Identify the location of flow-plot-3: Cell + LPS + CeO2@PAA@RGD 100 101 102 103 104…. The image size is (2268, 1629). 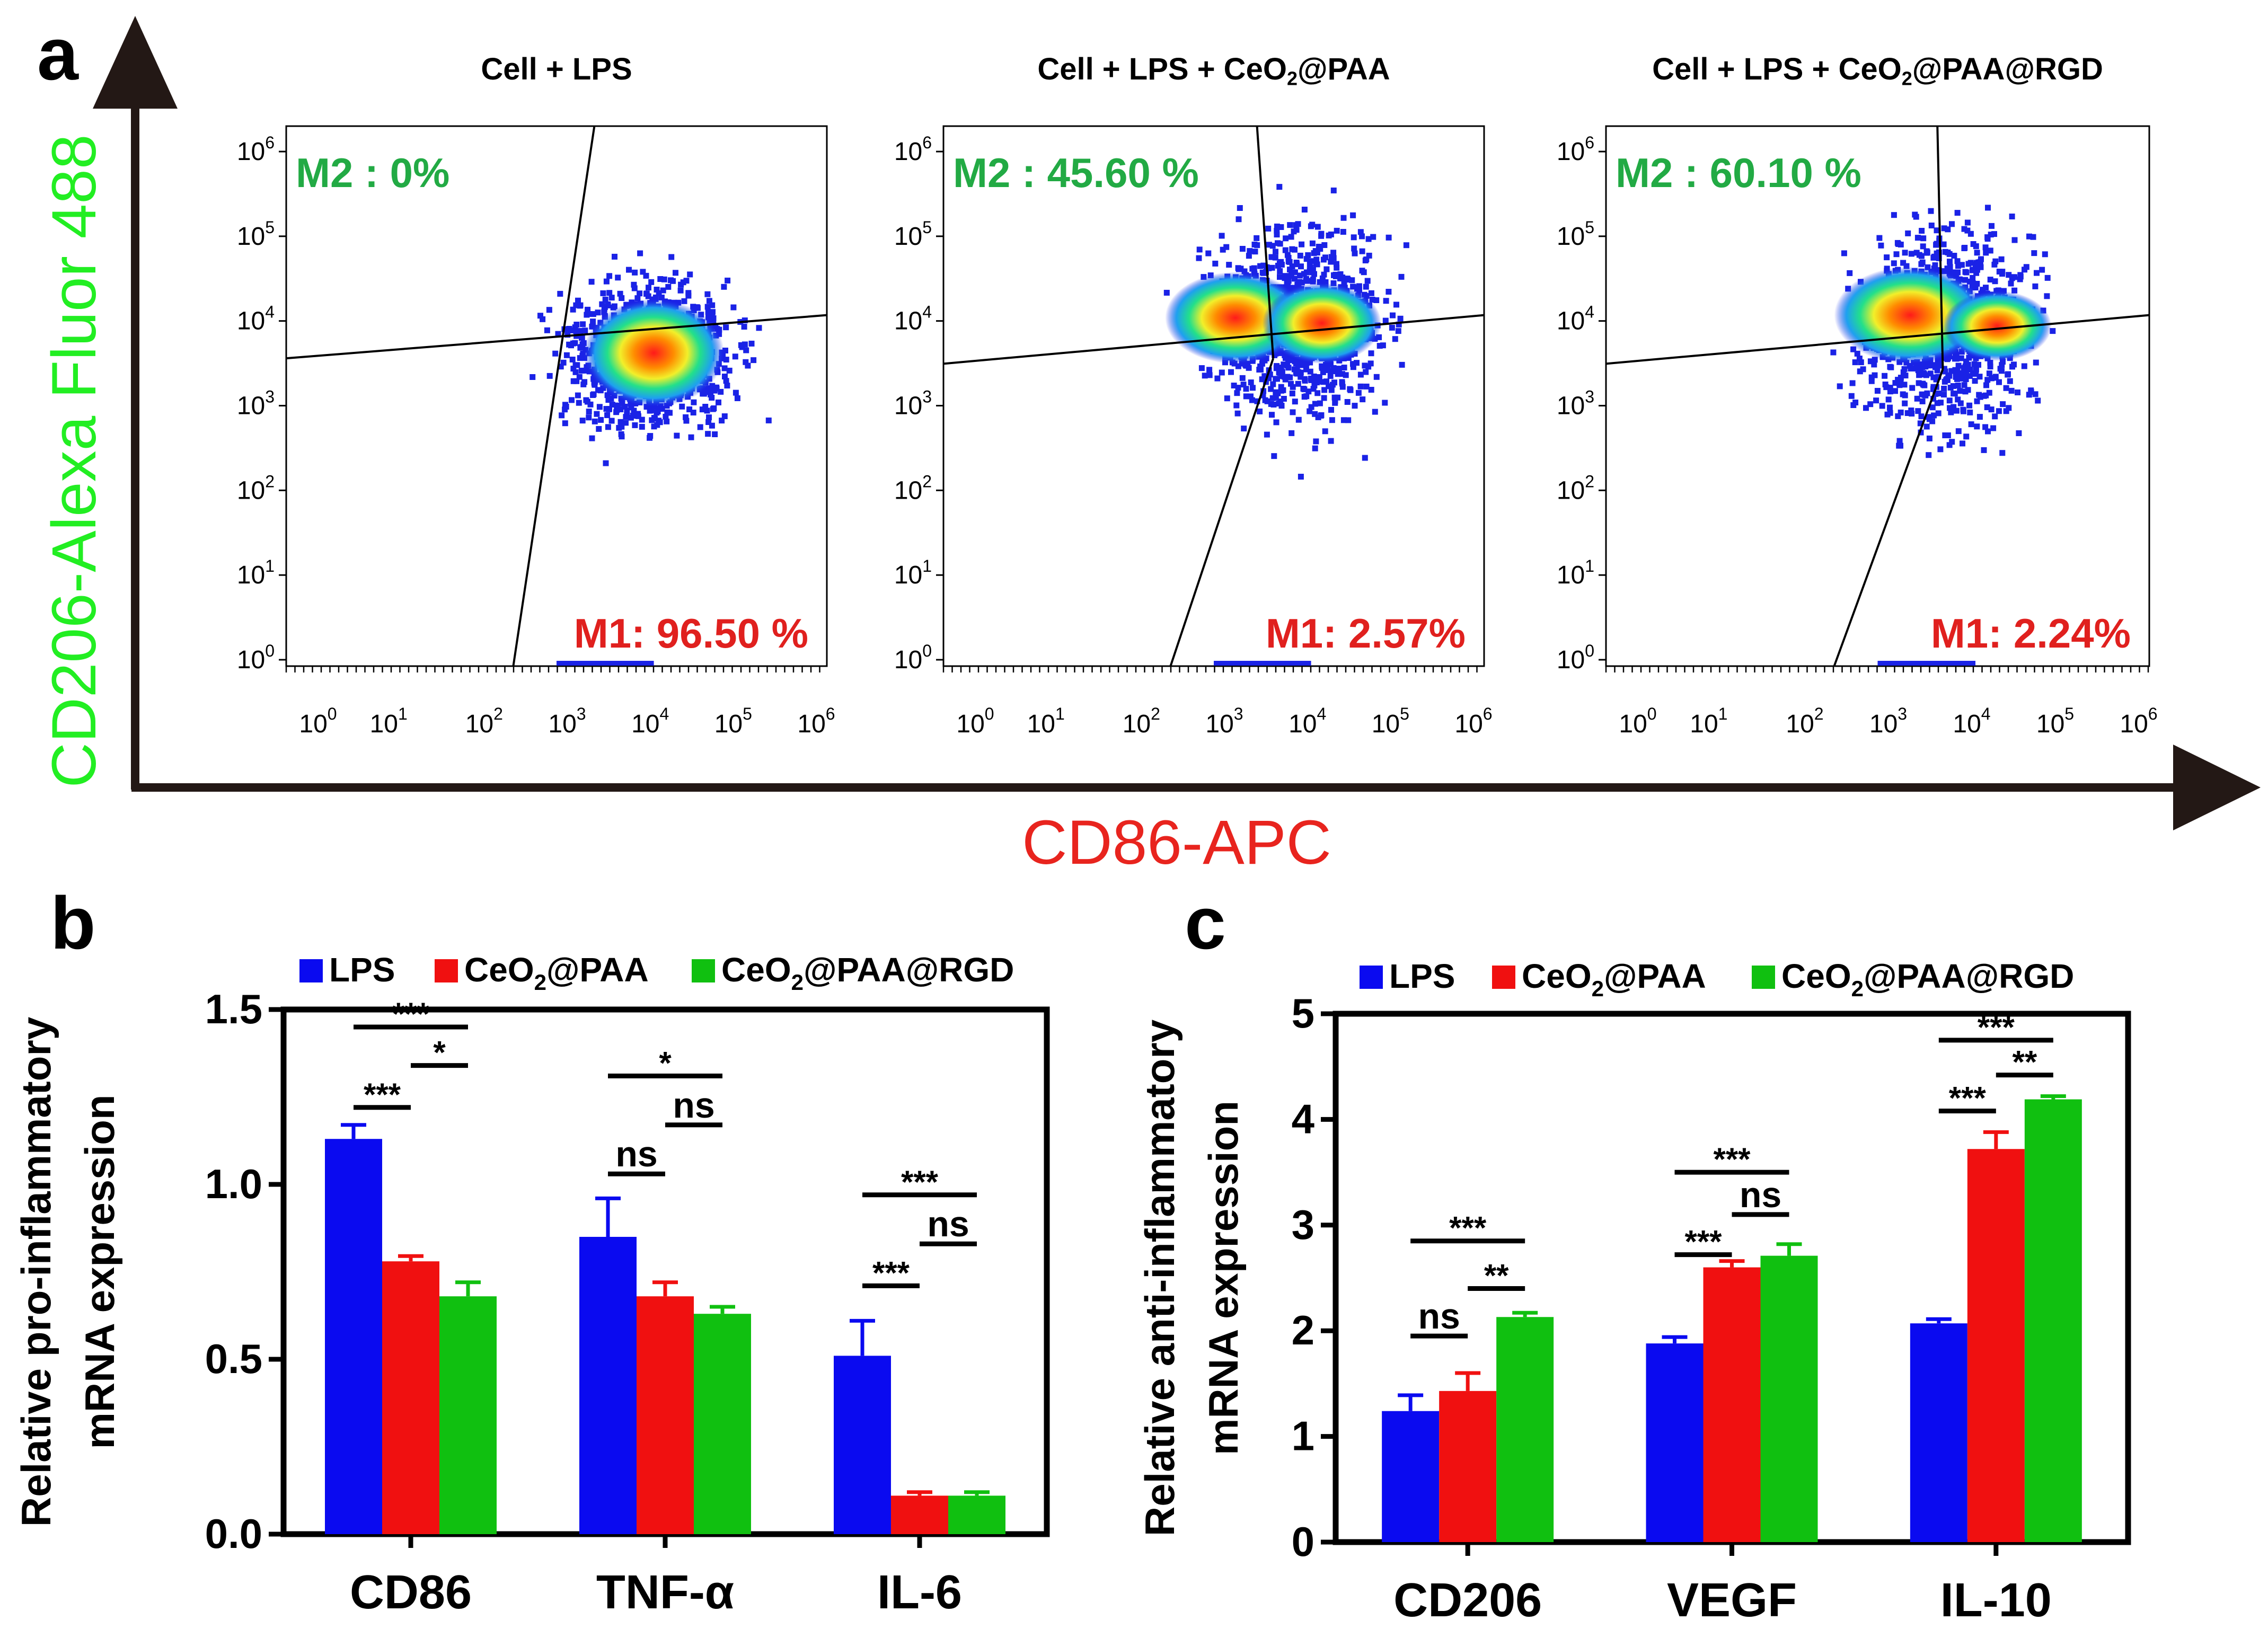
(1857, 395).